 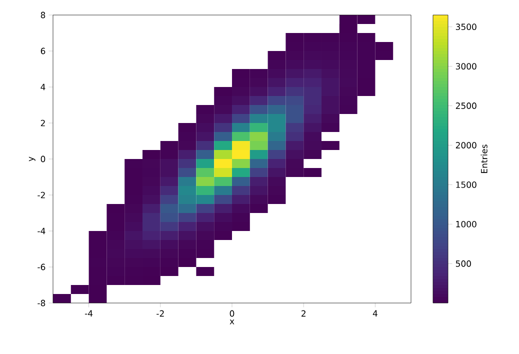 I want to click on color-bar-label: 1500, so click(x=466, y=184).